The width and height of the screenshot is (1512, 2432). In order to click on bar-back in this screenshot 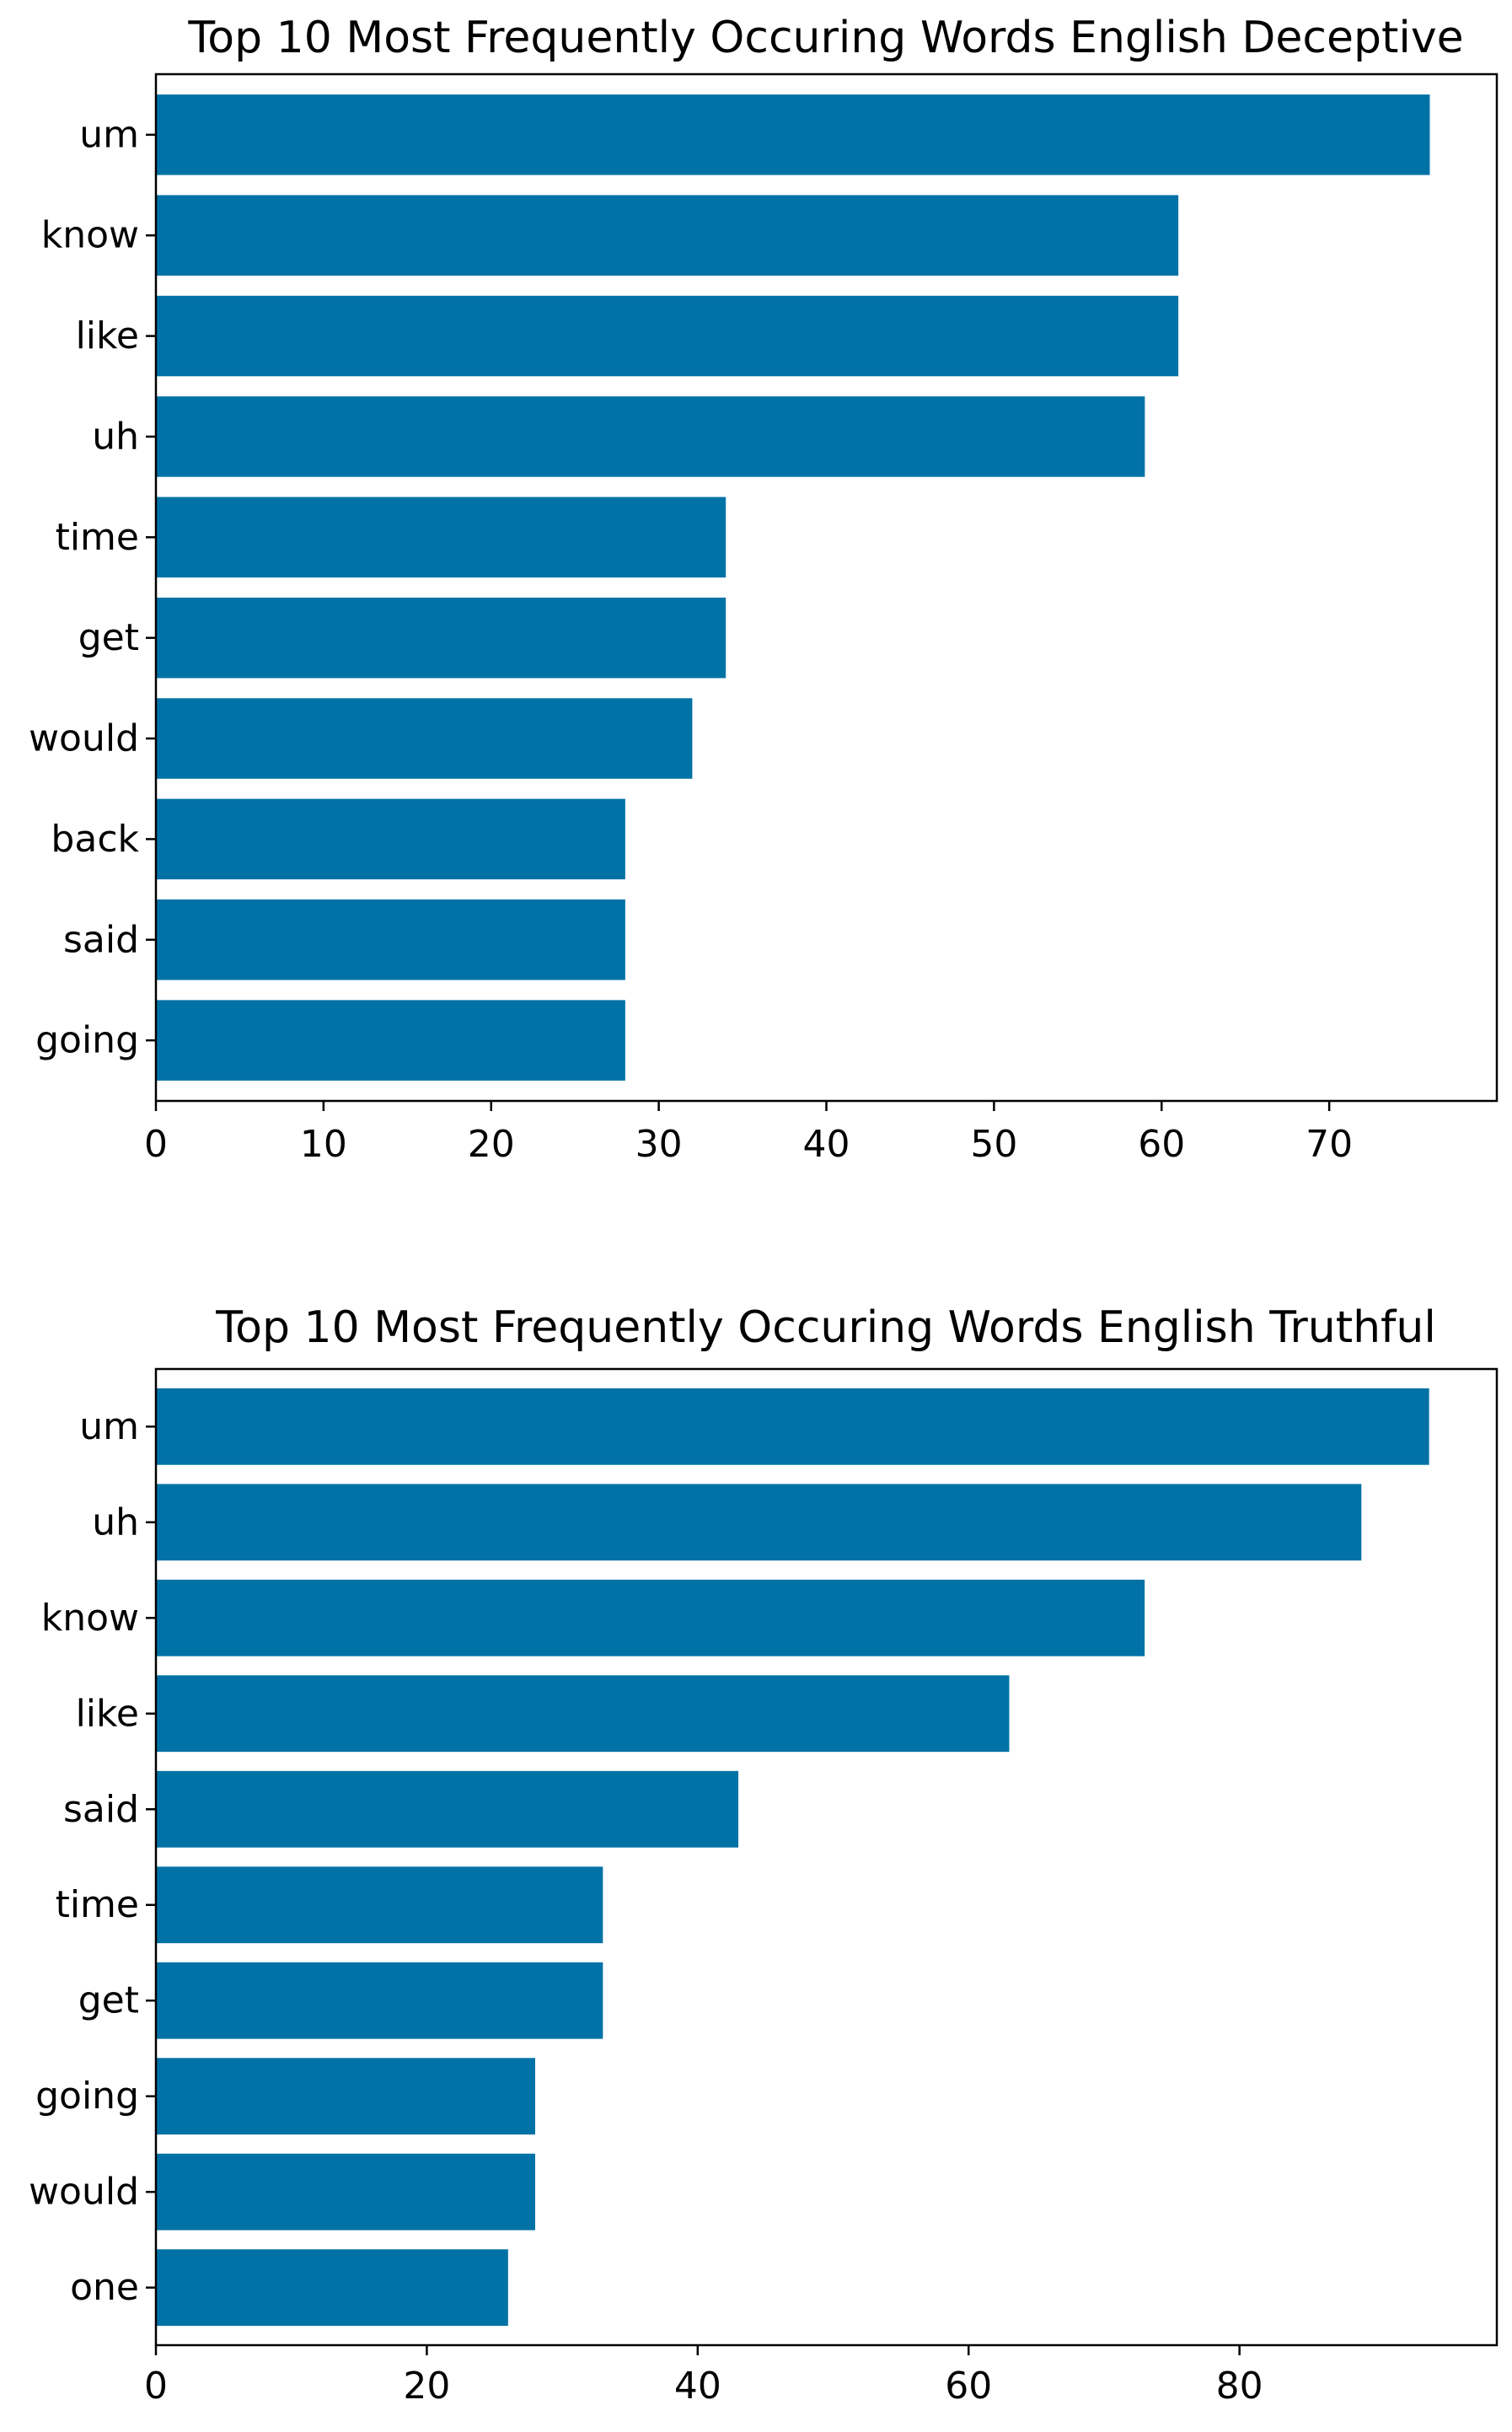, I will do `click(390, 839)`.